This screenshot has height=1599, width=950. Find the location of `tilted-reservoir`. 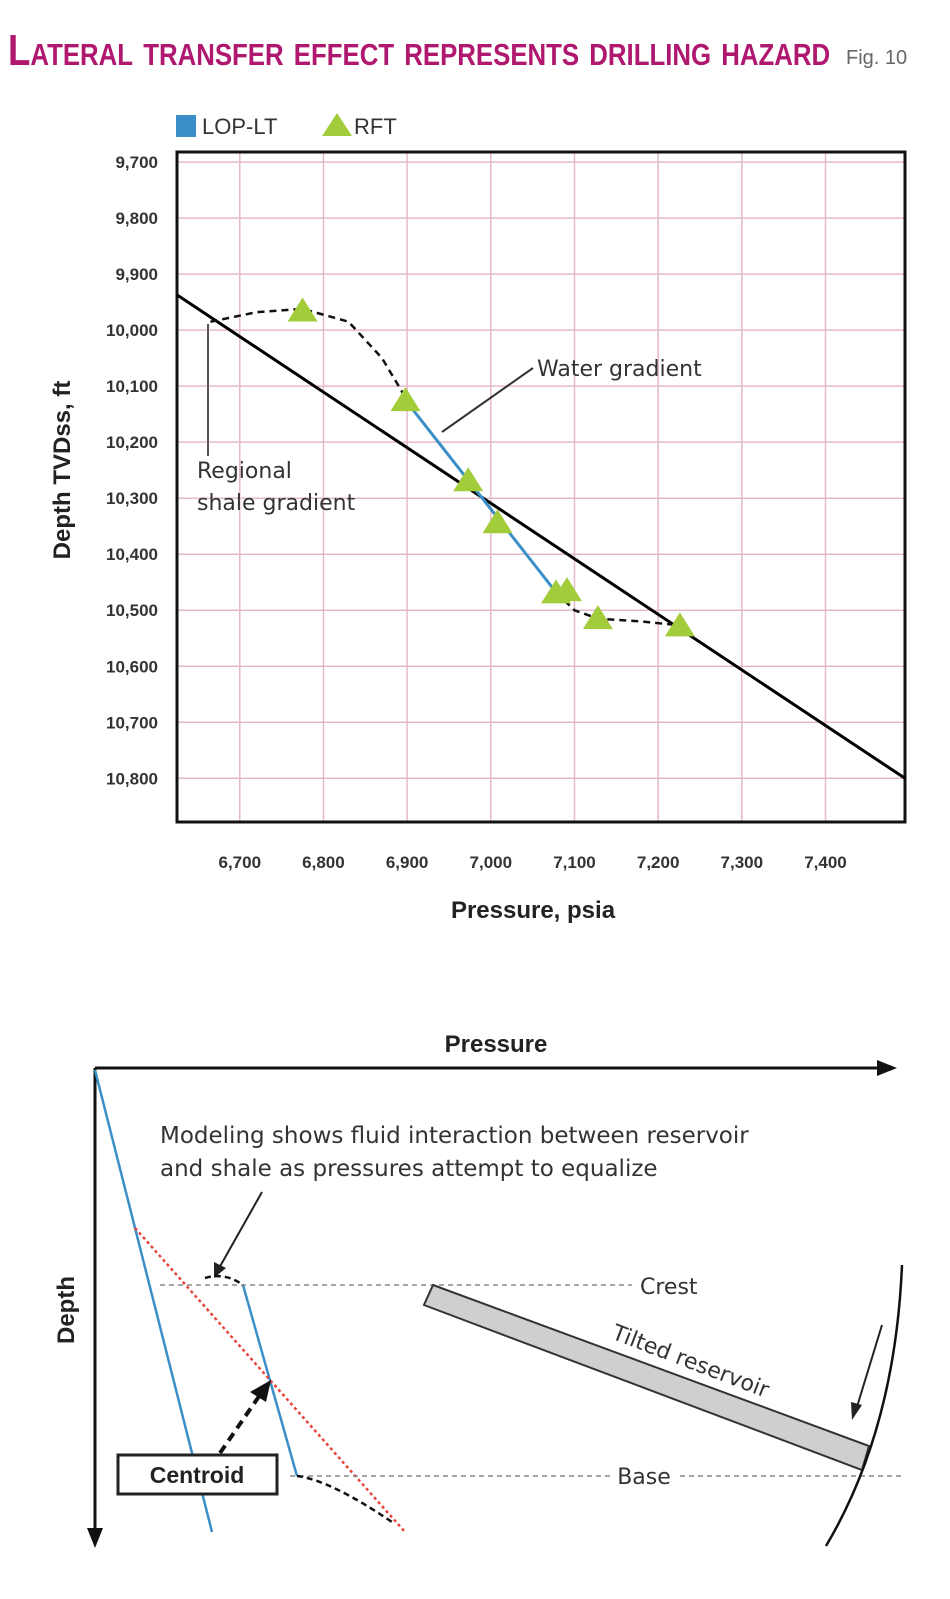

tilted-reservoir is located at coordinates (646, 1377).